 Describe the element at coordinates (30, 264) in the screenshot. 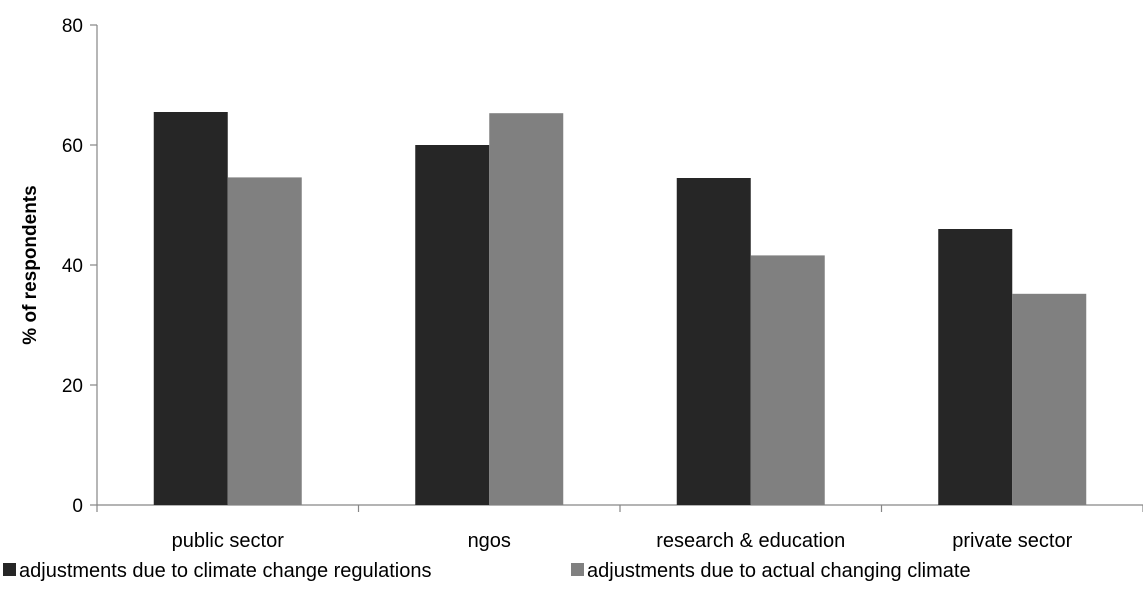

I see `y-axis-label: % of respondents` at that location.